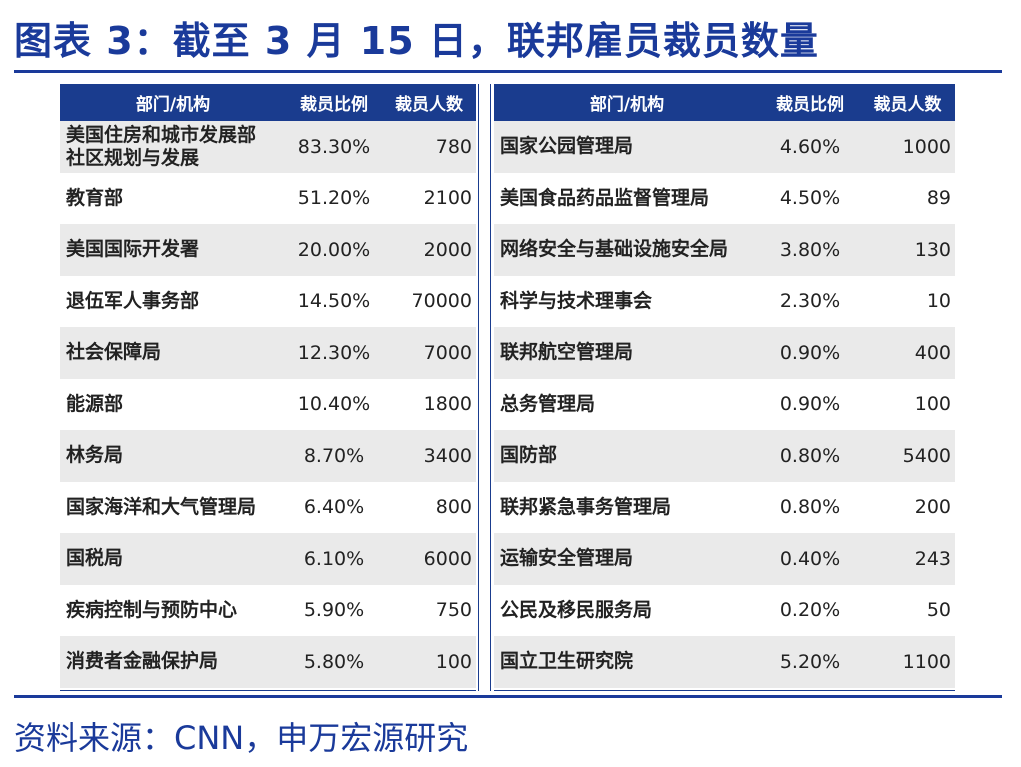 This screenshot has height=767, width=1021. Describe the element at coordinates (334, 250) in the screenshot. I see `layoff-ratio-cell: 20.00%` at that location.